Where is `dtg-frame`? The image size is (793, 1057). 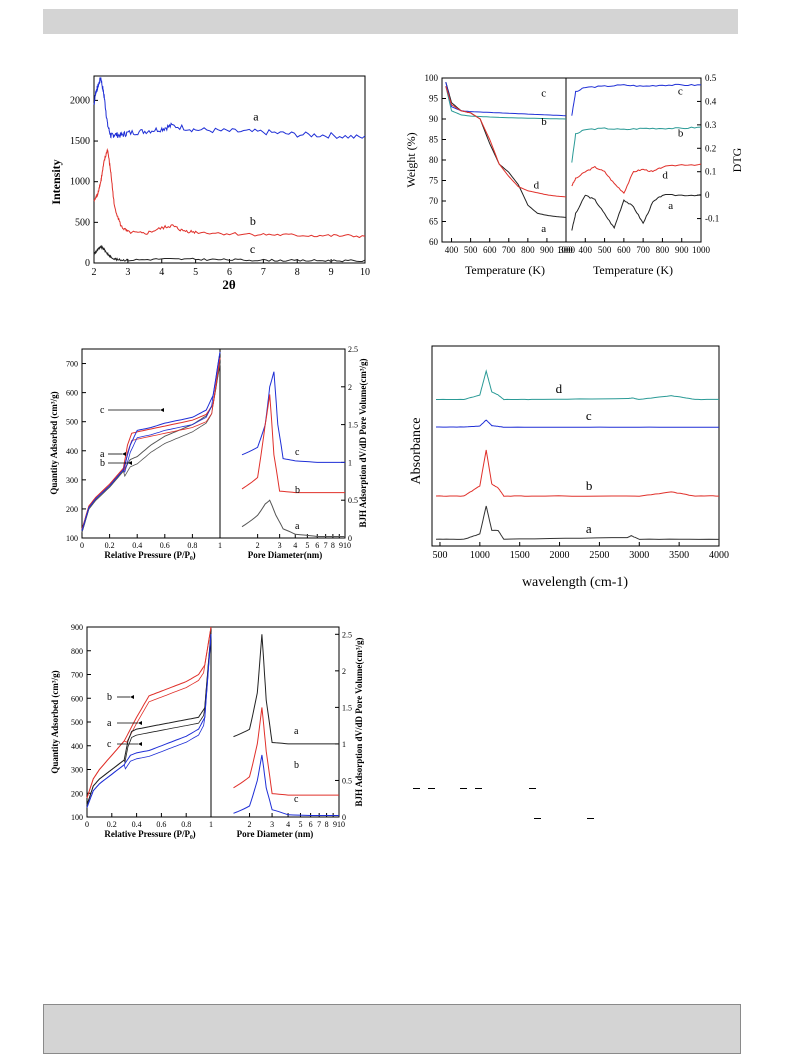 dtg-frame is located at coordinates (633, 160).